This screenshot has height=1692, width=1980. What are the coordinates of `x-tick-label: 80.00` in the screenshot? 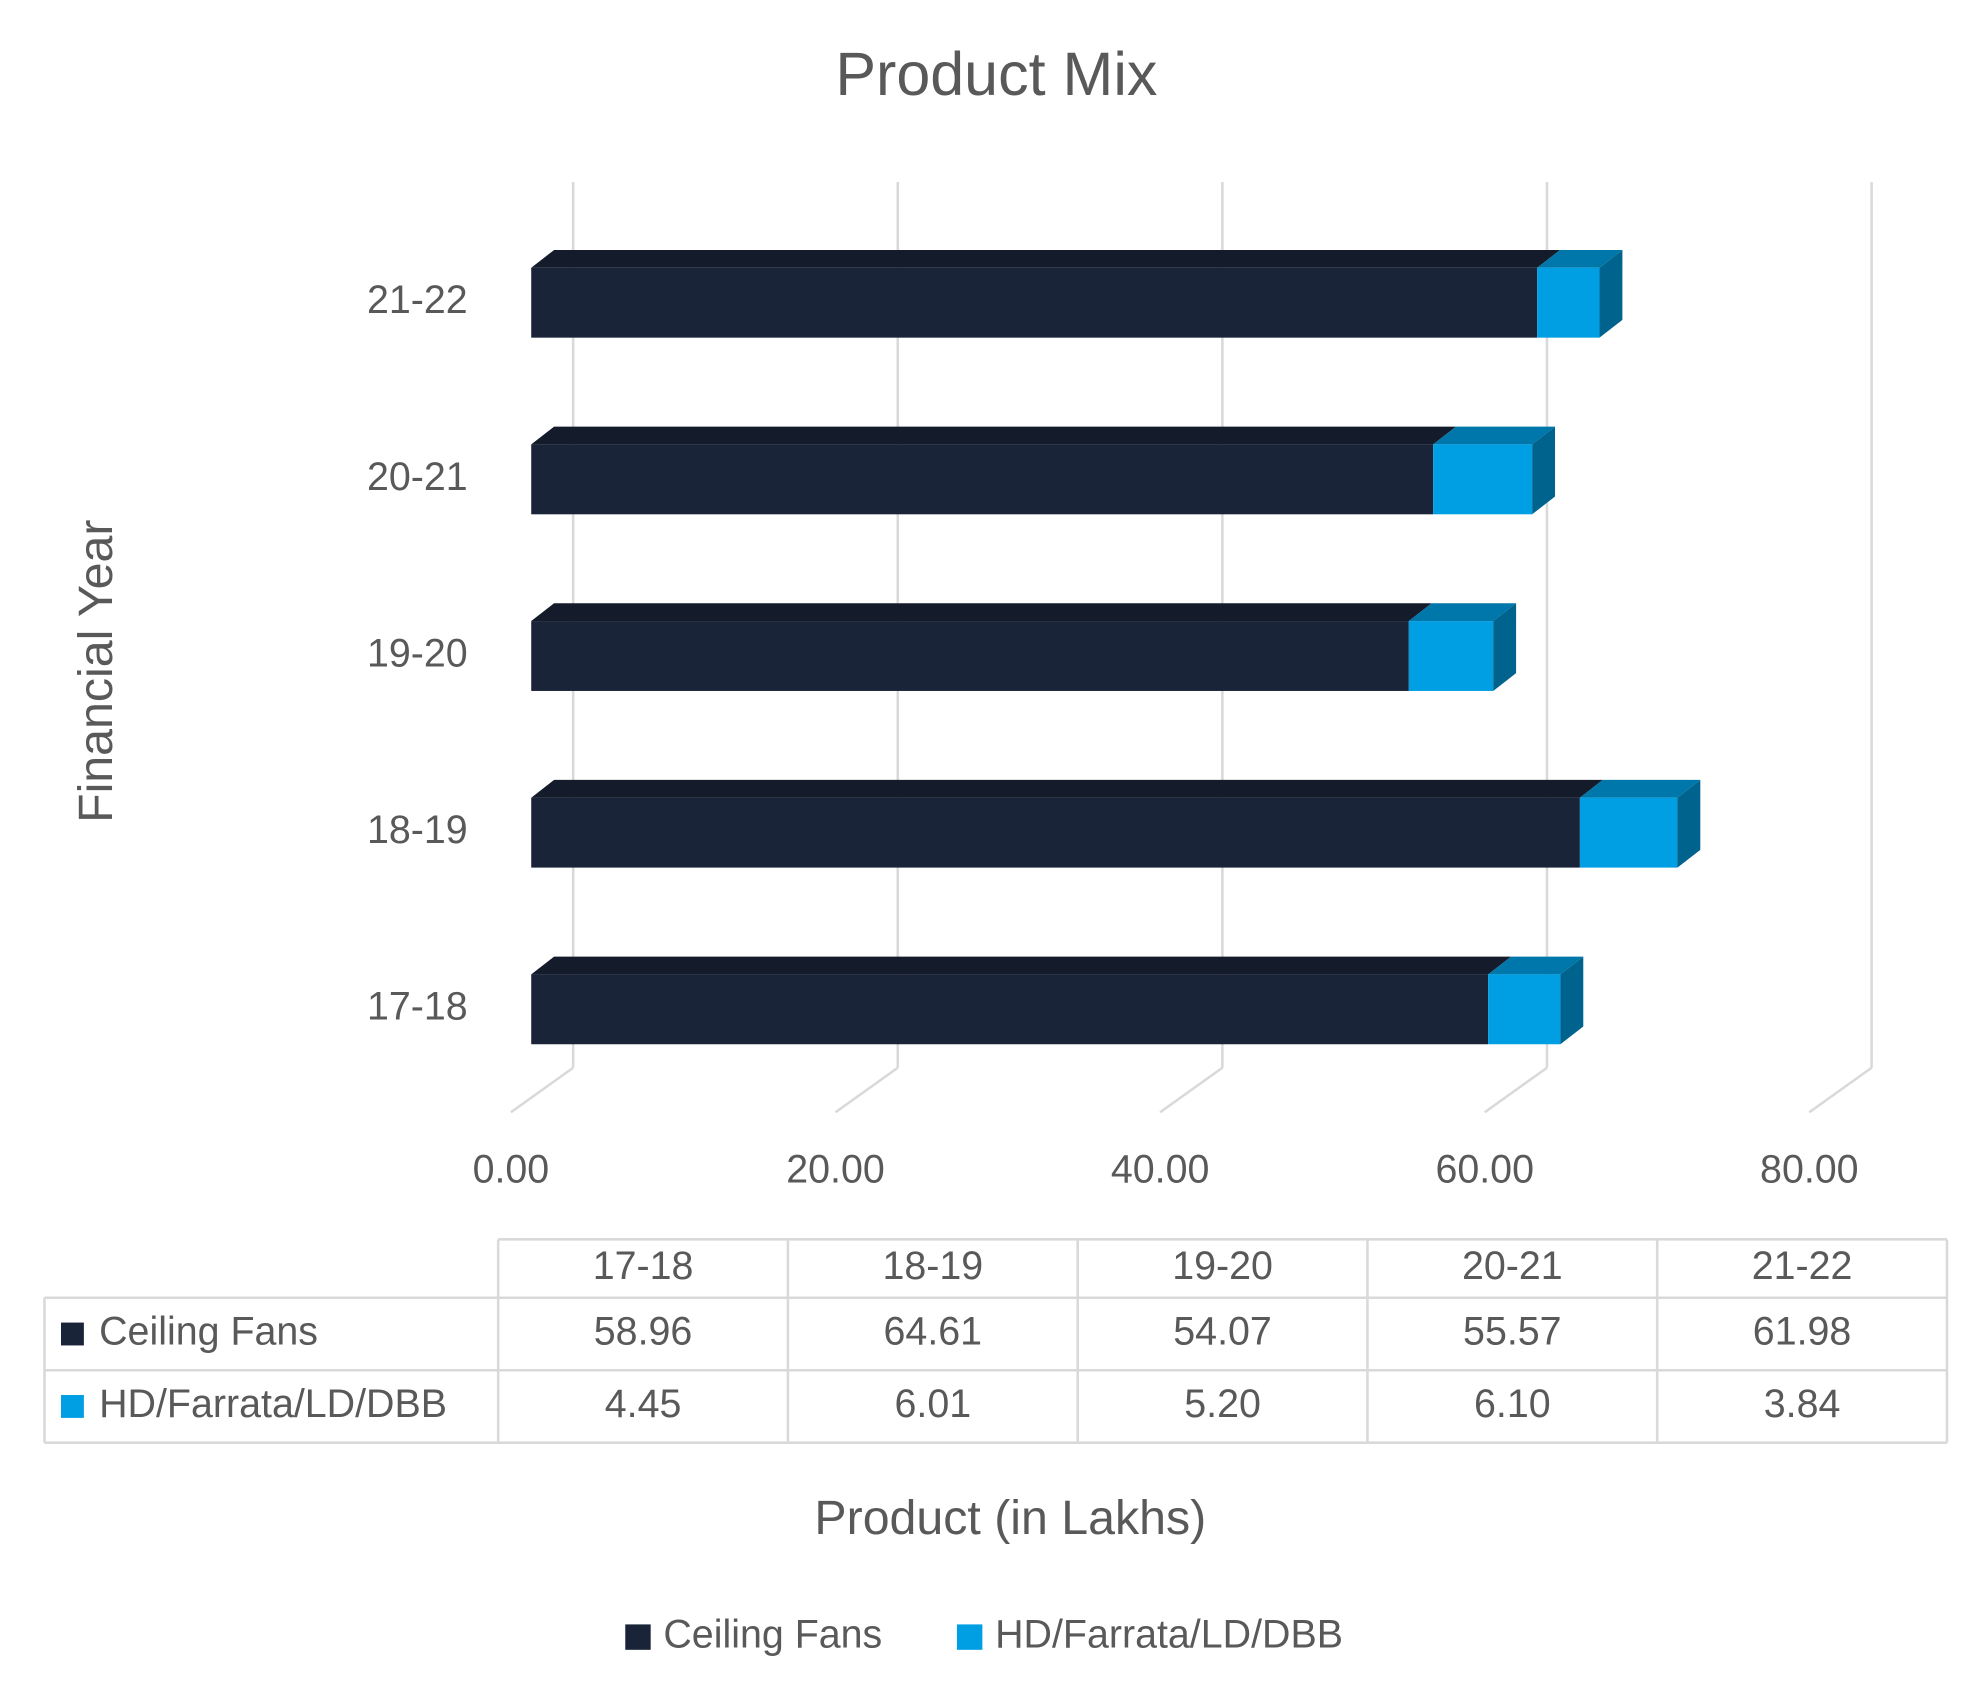 It's located at (1809, 1169).